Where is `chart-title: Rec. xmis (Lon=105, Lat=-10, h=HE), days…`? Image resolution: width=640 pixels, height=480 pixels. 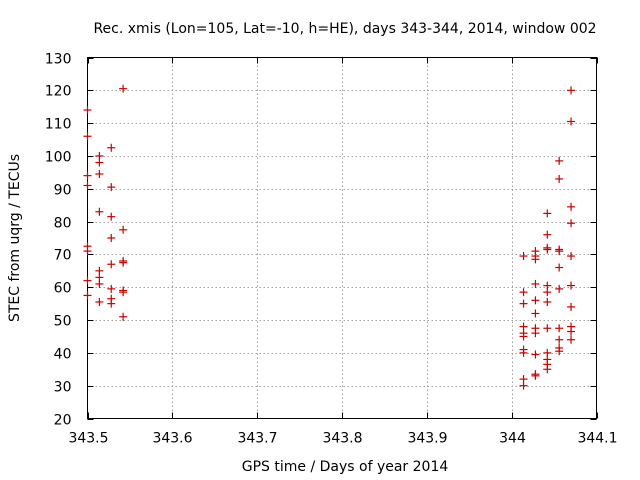
chart-title: Rec. xmis (Lon=105, Lat=-10, h=HE), days… is located at coordinates (344, 29).